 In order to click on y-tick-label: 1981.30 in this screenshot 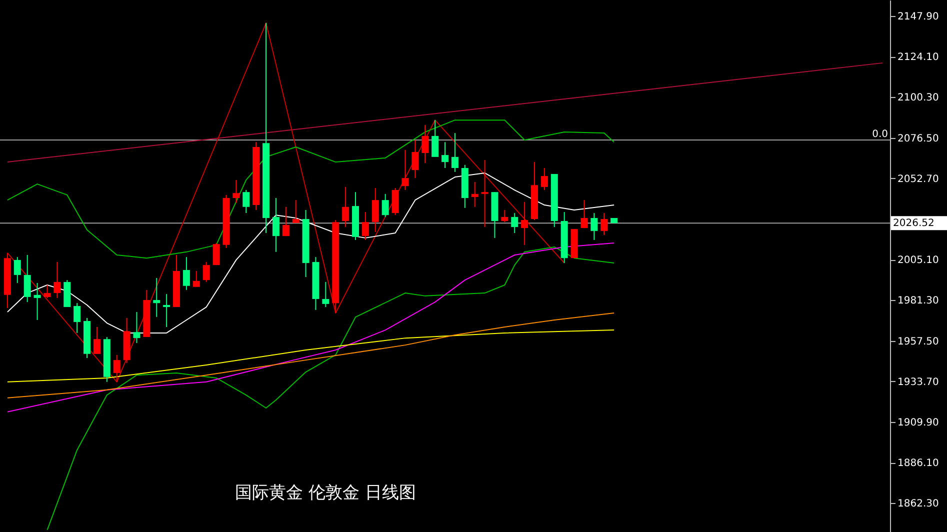, I will do `click(918, 301)`.